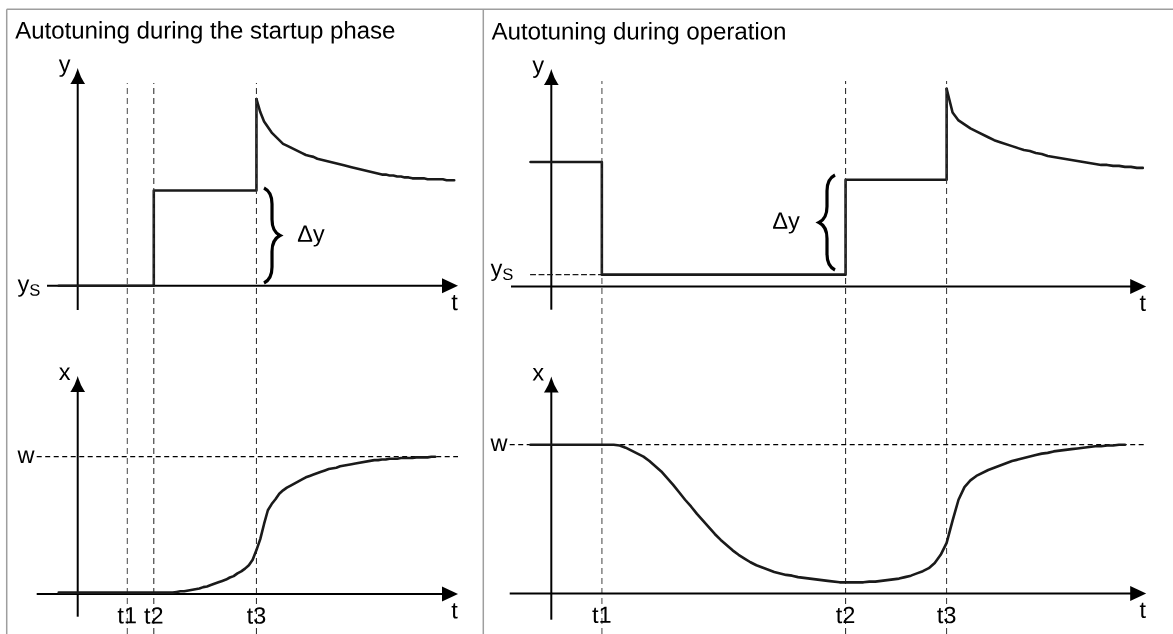  What do you see at coordinates (205, 32) in the screenshot?
I see `chart-title: Autotuning during the startup phase` at bounding box center [205, 32].